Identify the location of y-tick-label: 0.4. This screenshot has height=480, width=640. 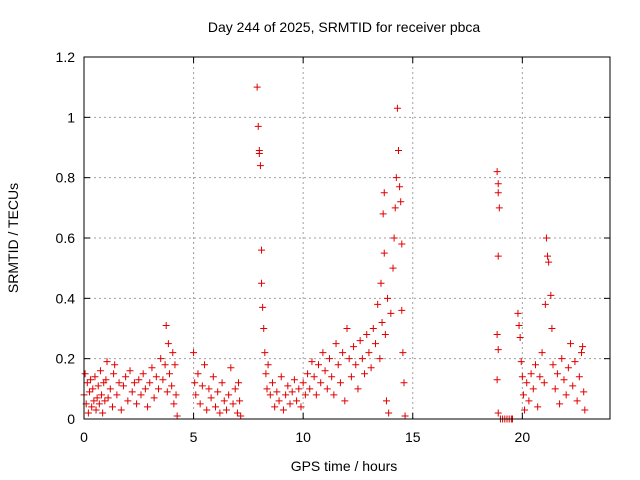
(66, 298).